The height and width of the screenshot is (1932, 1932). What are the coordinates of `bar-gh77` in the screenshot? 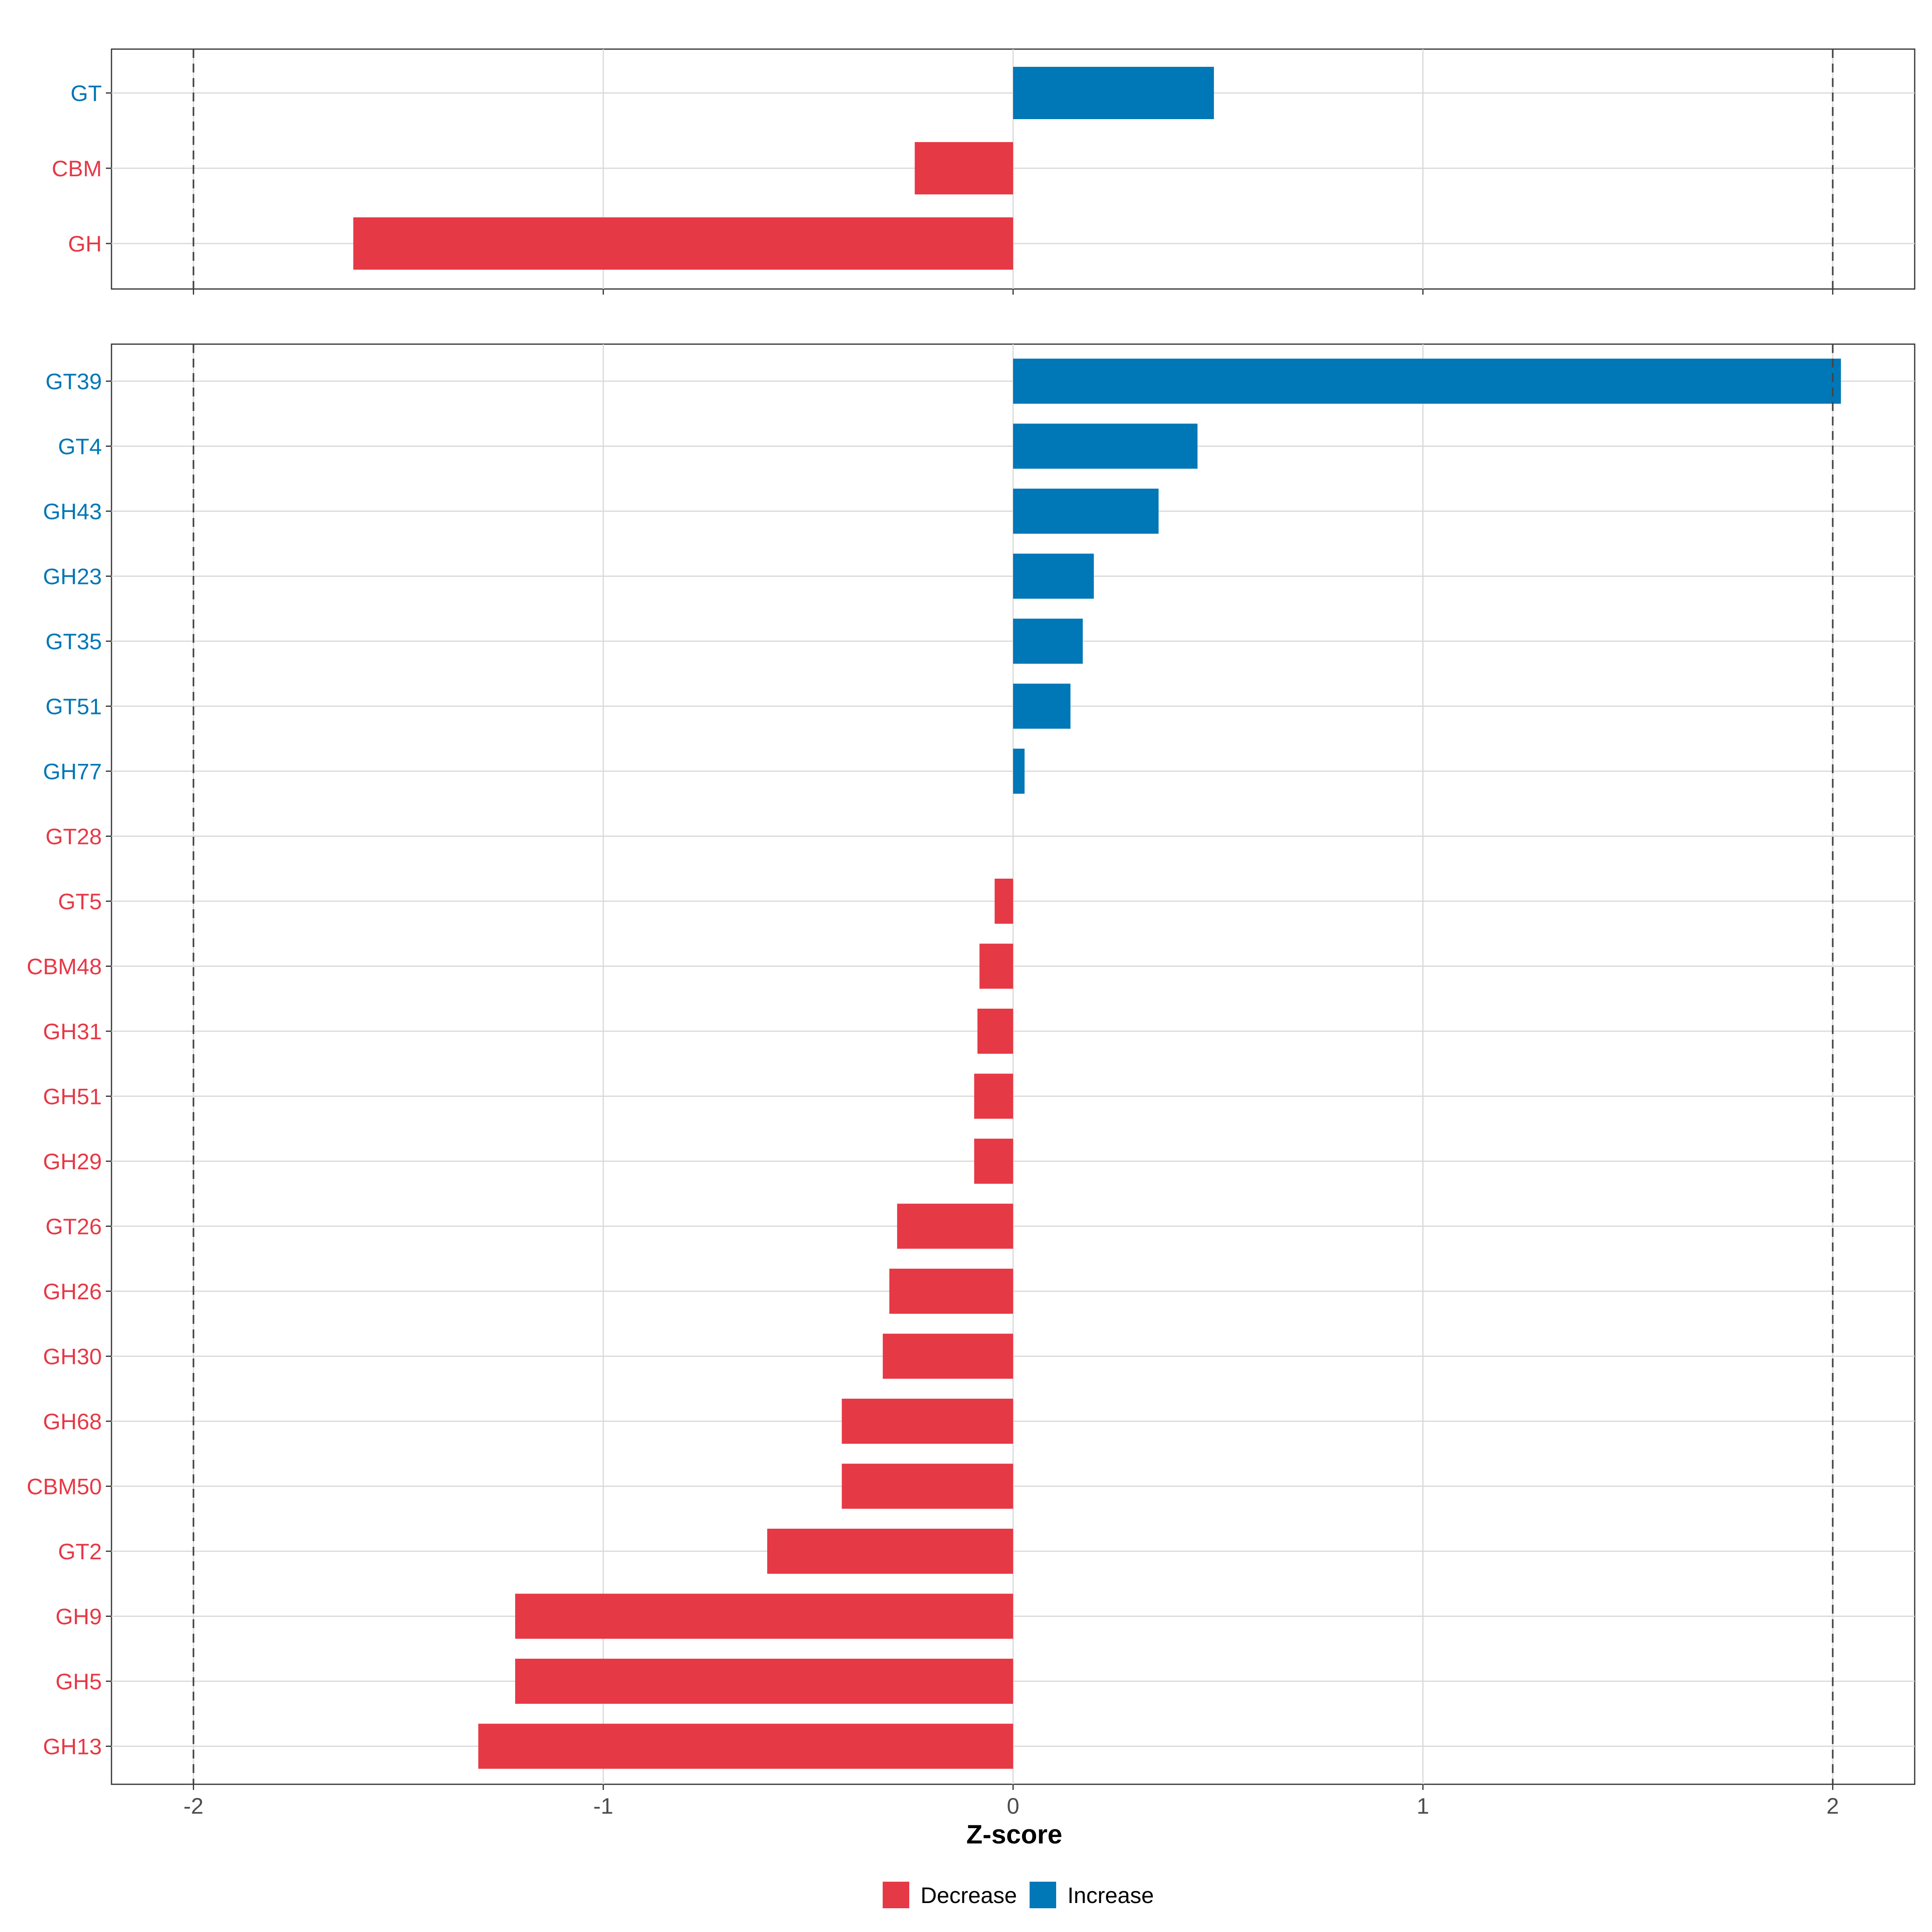 It's located at (1019, 771).